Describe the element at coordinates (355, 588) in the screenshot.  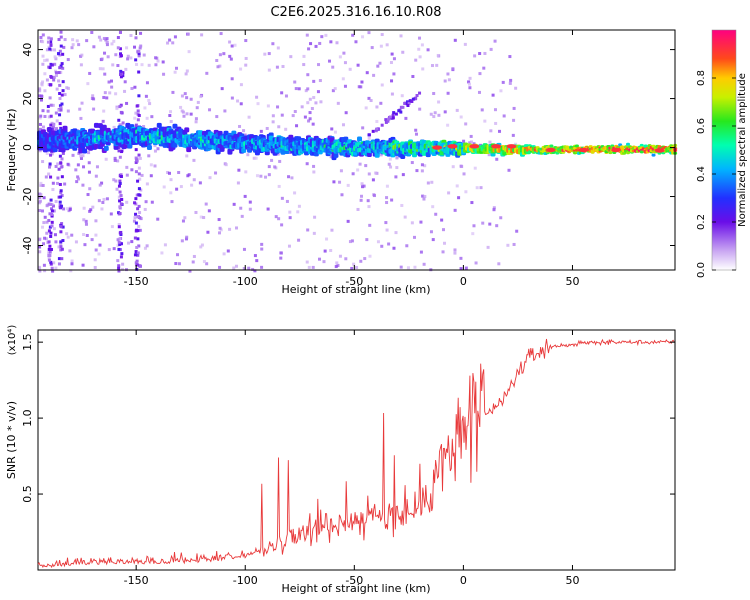
I see `snr-x-label: Height of straight line (km)` at that location.